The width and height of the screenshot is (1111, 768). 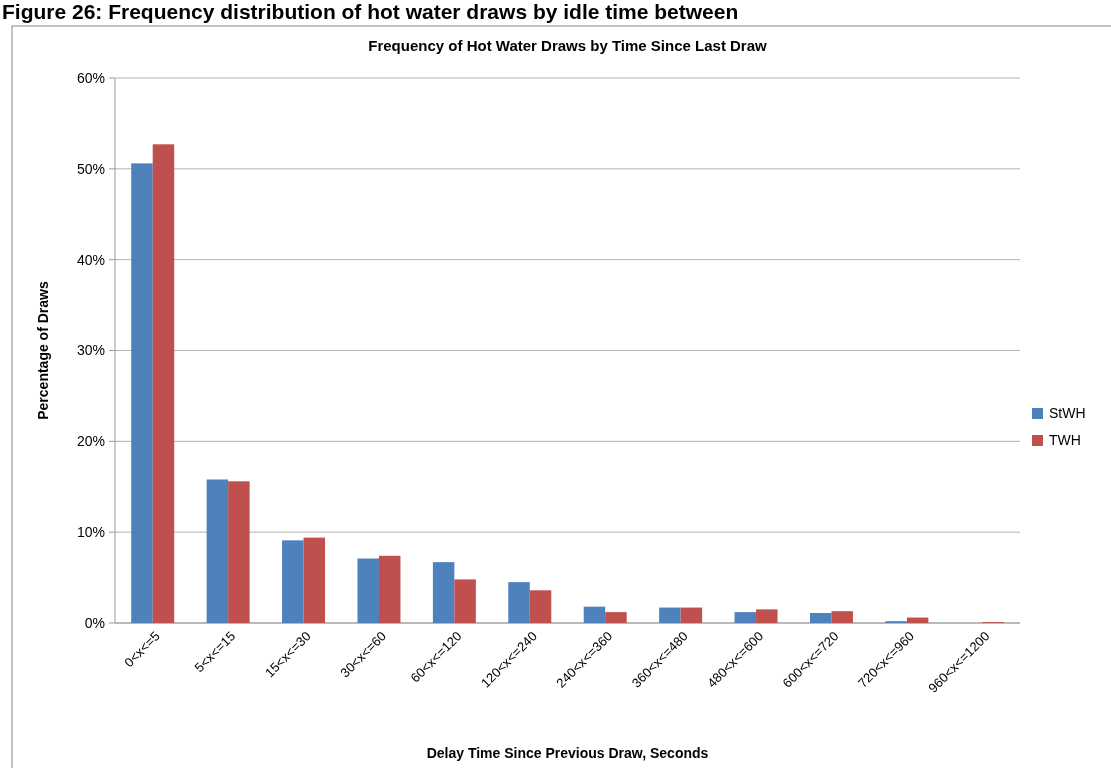 What do you see at coordinates (90, 350) in the screenshot?
I see `y-tick-label: 30%` at bounding box center [90, 350].